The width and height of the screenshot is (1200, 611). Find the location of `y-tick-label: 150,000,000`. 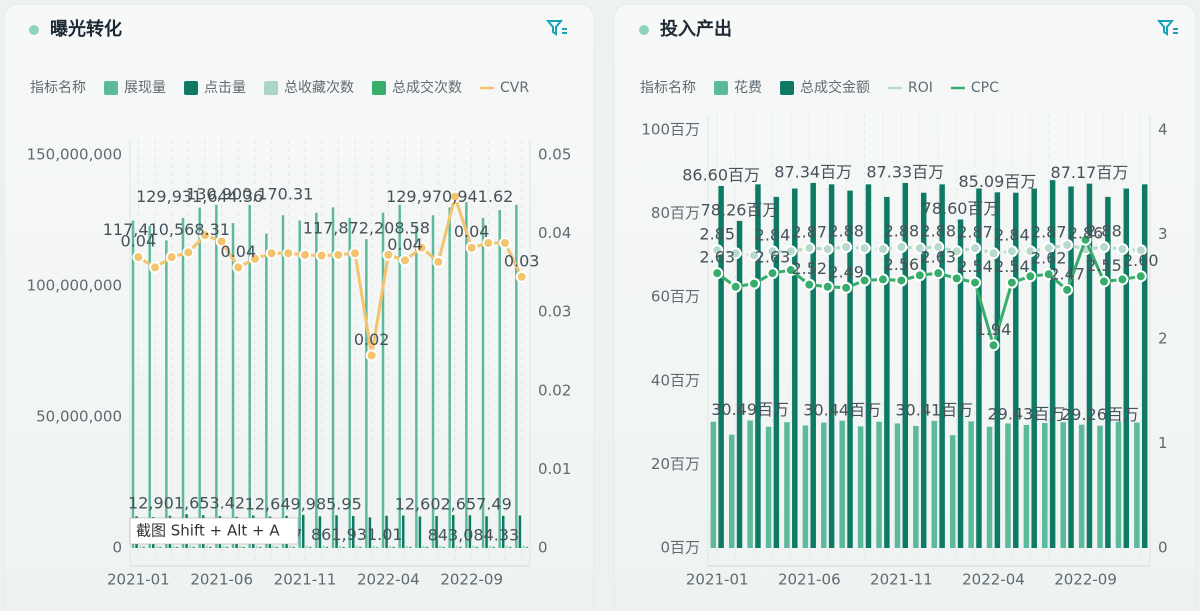

y-tick-label: 150,000,000 is located at coordinates (74, 155).